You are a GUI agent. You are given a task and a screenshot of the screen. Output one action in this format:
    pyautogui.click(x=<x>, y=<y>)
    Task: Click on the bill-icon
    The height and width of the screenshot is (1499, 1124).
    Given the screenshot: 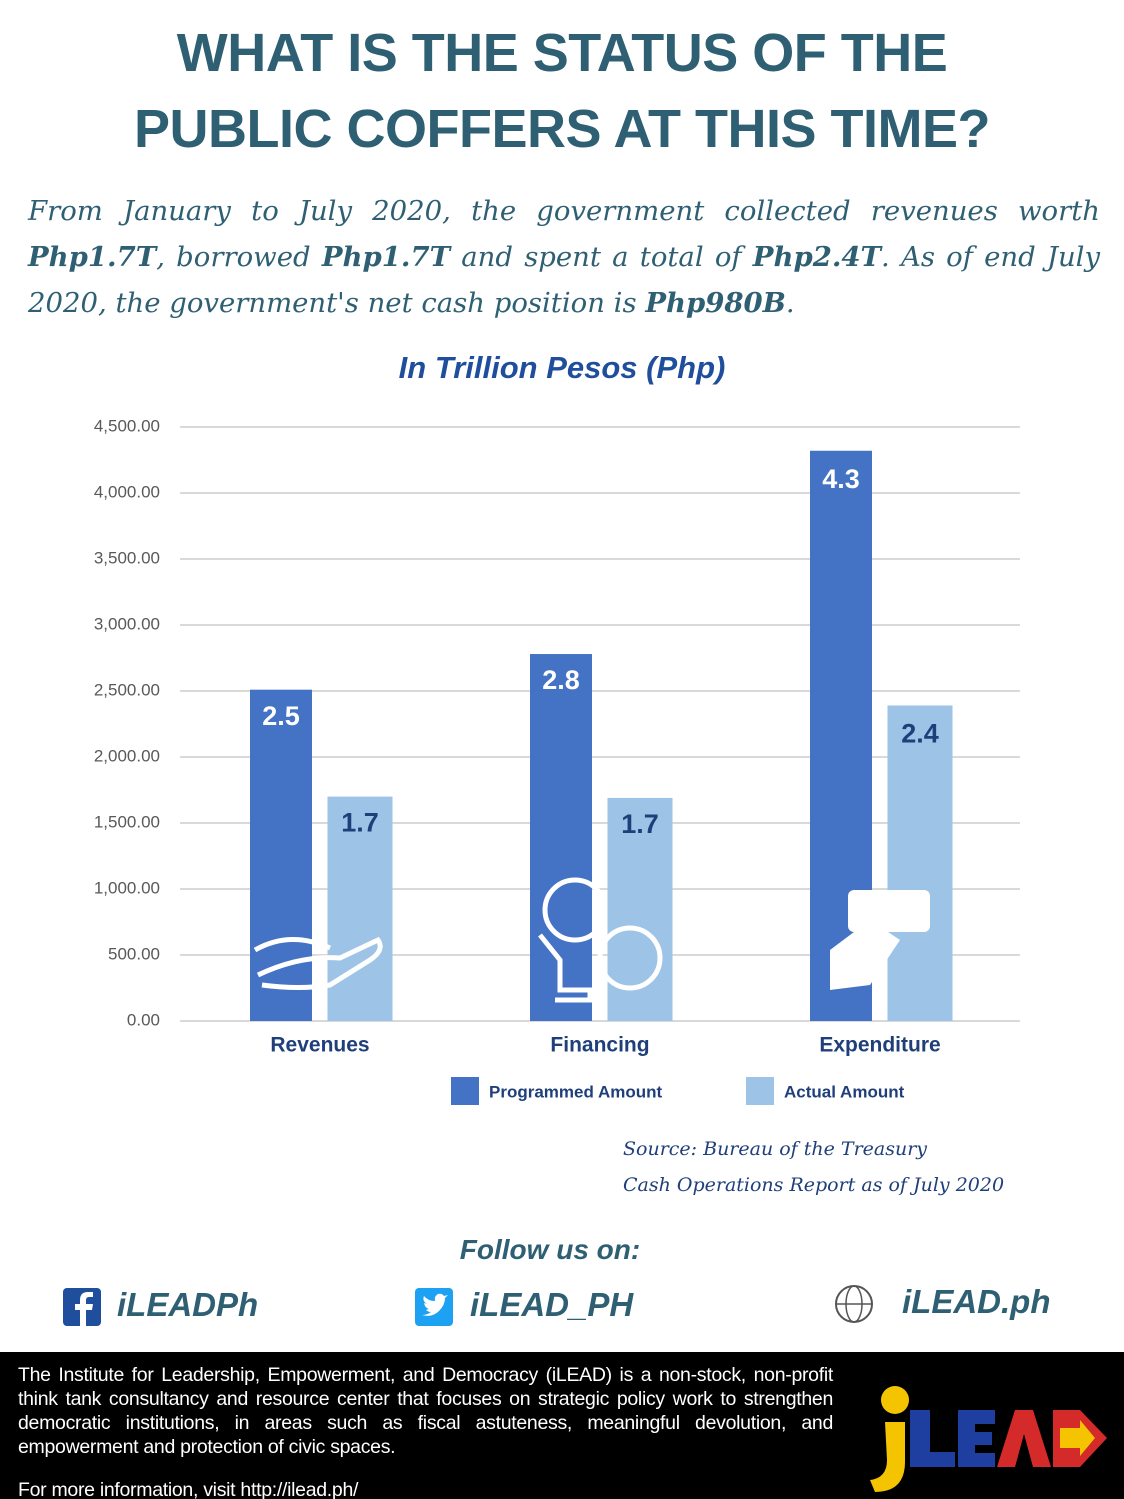 What is the action you would take?
    pyautogui.click(x=889, y=911)
    